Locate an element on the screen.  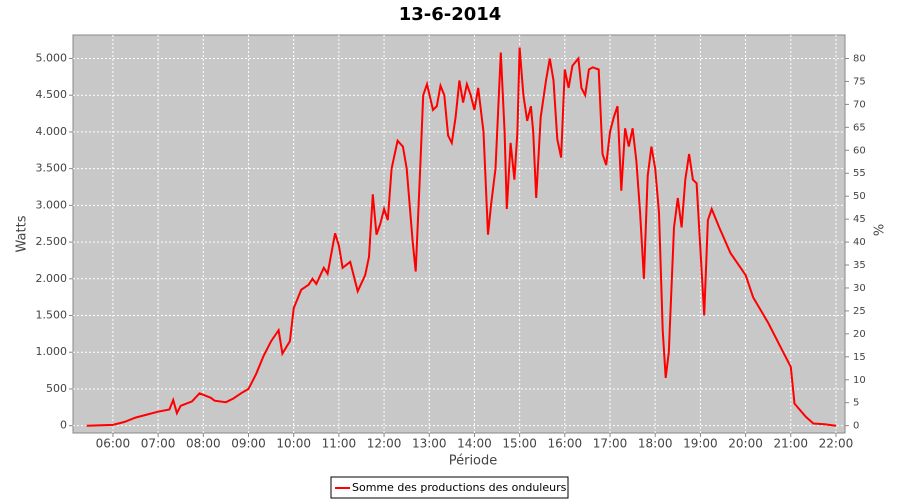
y-tick-label: 3.500 is located at coordinates (52, 168).